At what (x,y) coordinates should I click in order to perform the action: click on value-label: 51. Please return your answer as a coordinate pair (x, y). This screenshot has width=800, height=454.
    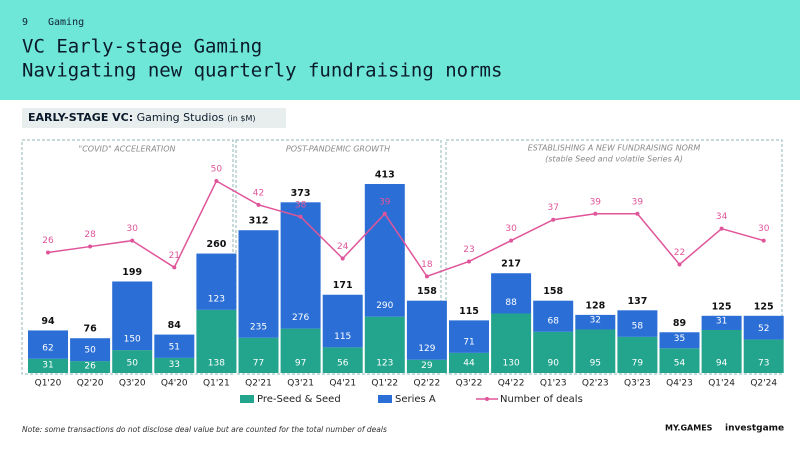
    Looking at the image, I should click on (174, 347).